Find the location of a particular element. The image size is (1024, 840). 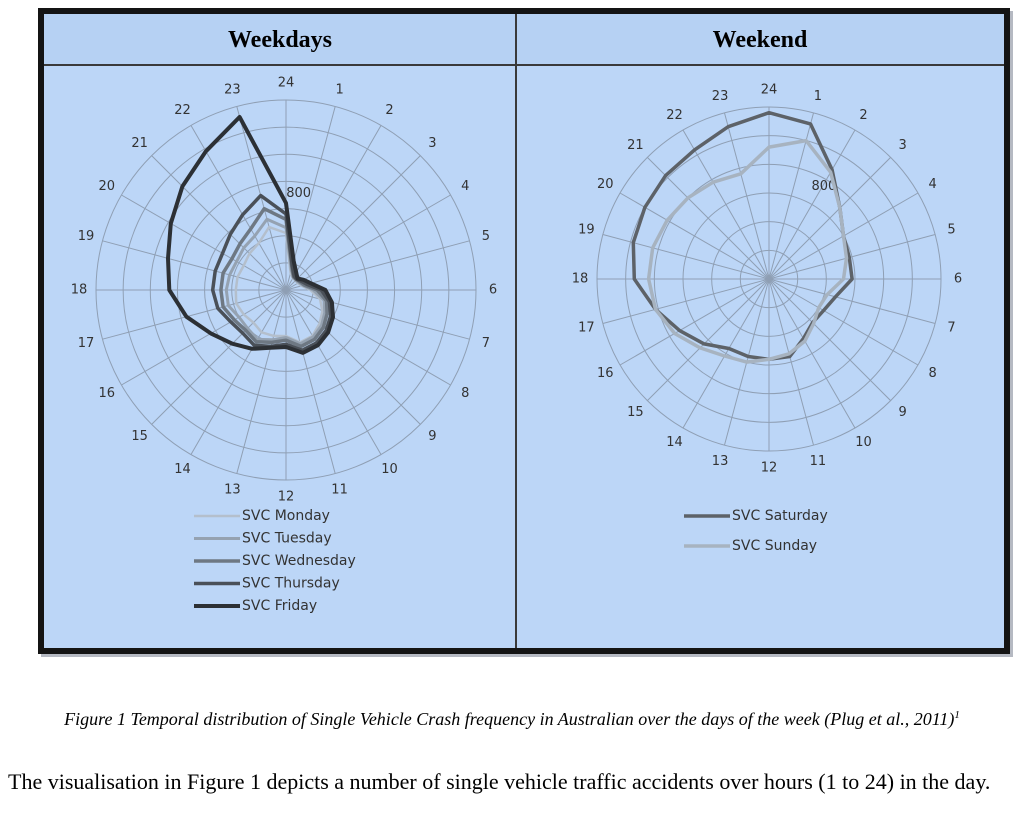

legend-label: SVC Tuesday is located at coordinates (287, 539).